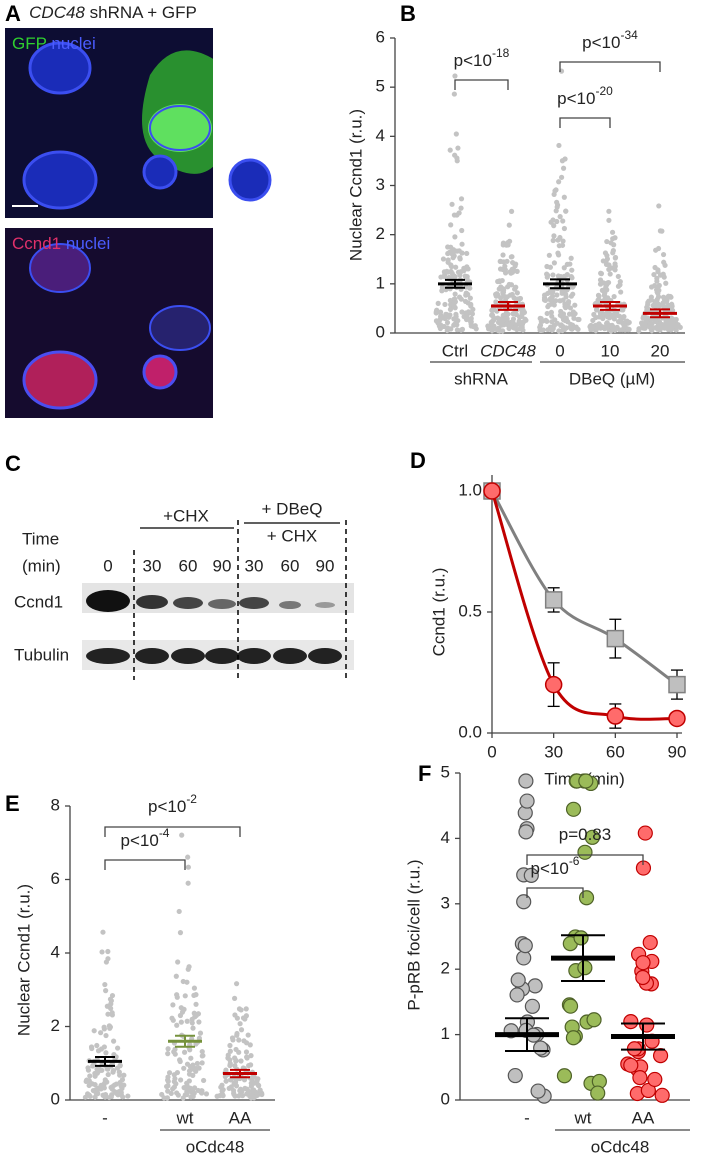 This screenshot has height=1159, width=709. I want to click on panel-letter: C, so click(13, 463).